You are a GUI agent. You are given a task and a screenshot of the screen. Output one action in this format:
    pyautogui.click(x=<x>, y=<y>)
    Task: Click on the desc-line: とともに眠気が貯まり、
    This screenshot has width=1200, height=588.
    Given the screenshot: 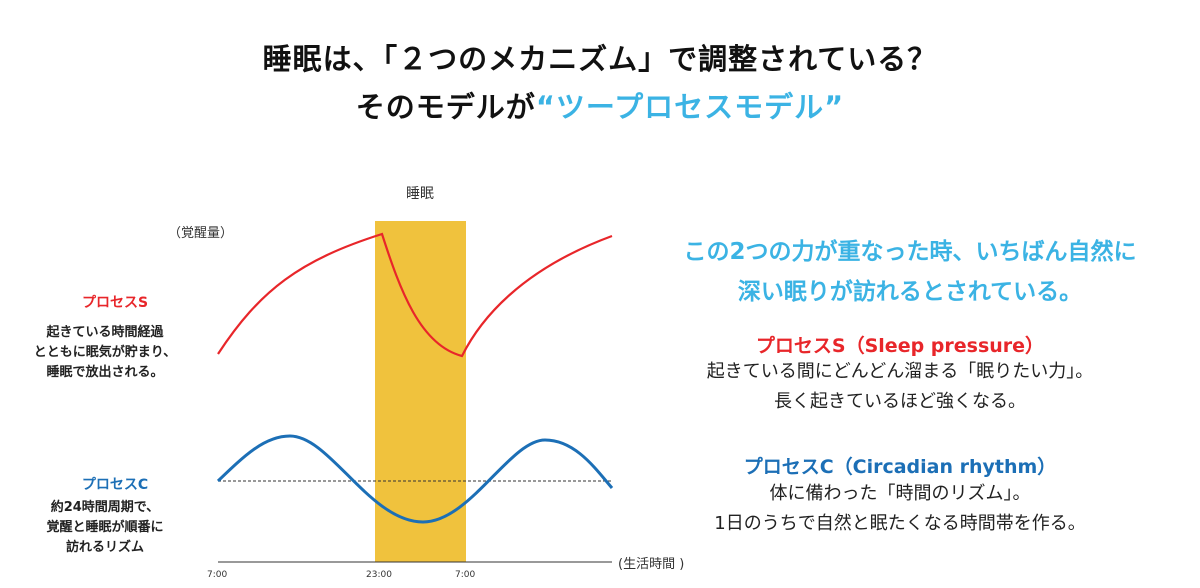 What is the action you would take?
    pyautogui.click(x=105, y=352)
    